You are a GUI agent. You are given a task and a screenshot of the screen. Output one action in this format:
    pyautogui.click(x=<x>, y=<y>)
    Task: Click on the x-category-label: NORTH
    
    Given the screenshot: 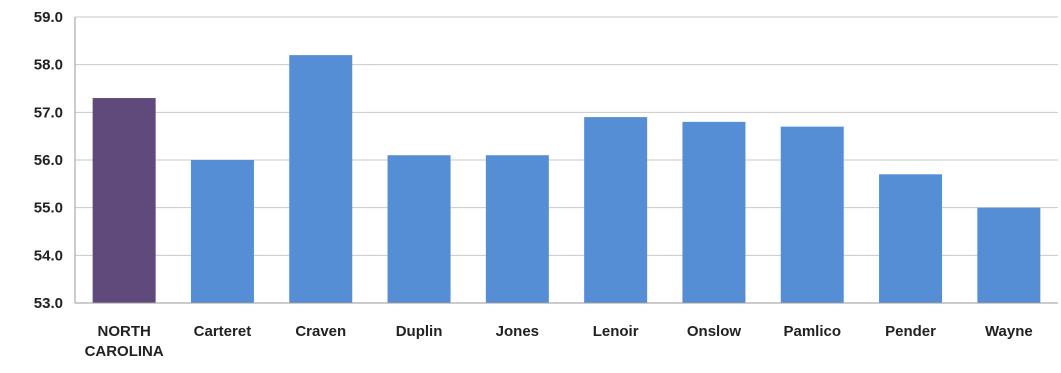 What is the action you would take?
    pyautogui.click(x=123, y=331)
    